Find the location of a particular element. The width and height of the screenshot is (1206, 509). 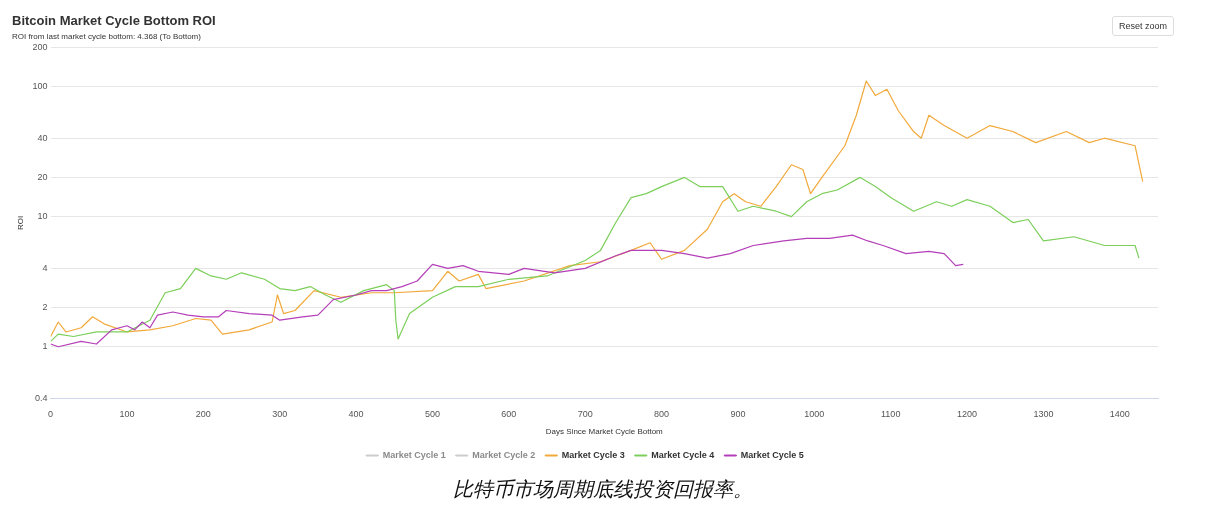

legend-label: Market Cycle 1 is located at coordinates (414, 454).